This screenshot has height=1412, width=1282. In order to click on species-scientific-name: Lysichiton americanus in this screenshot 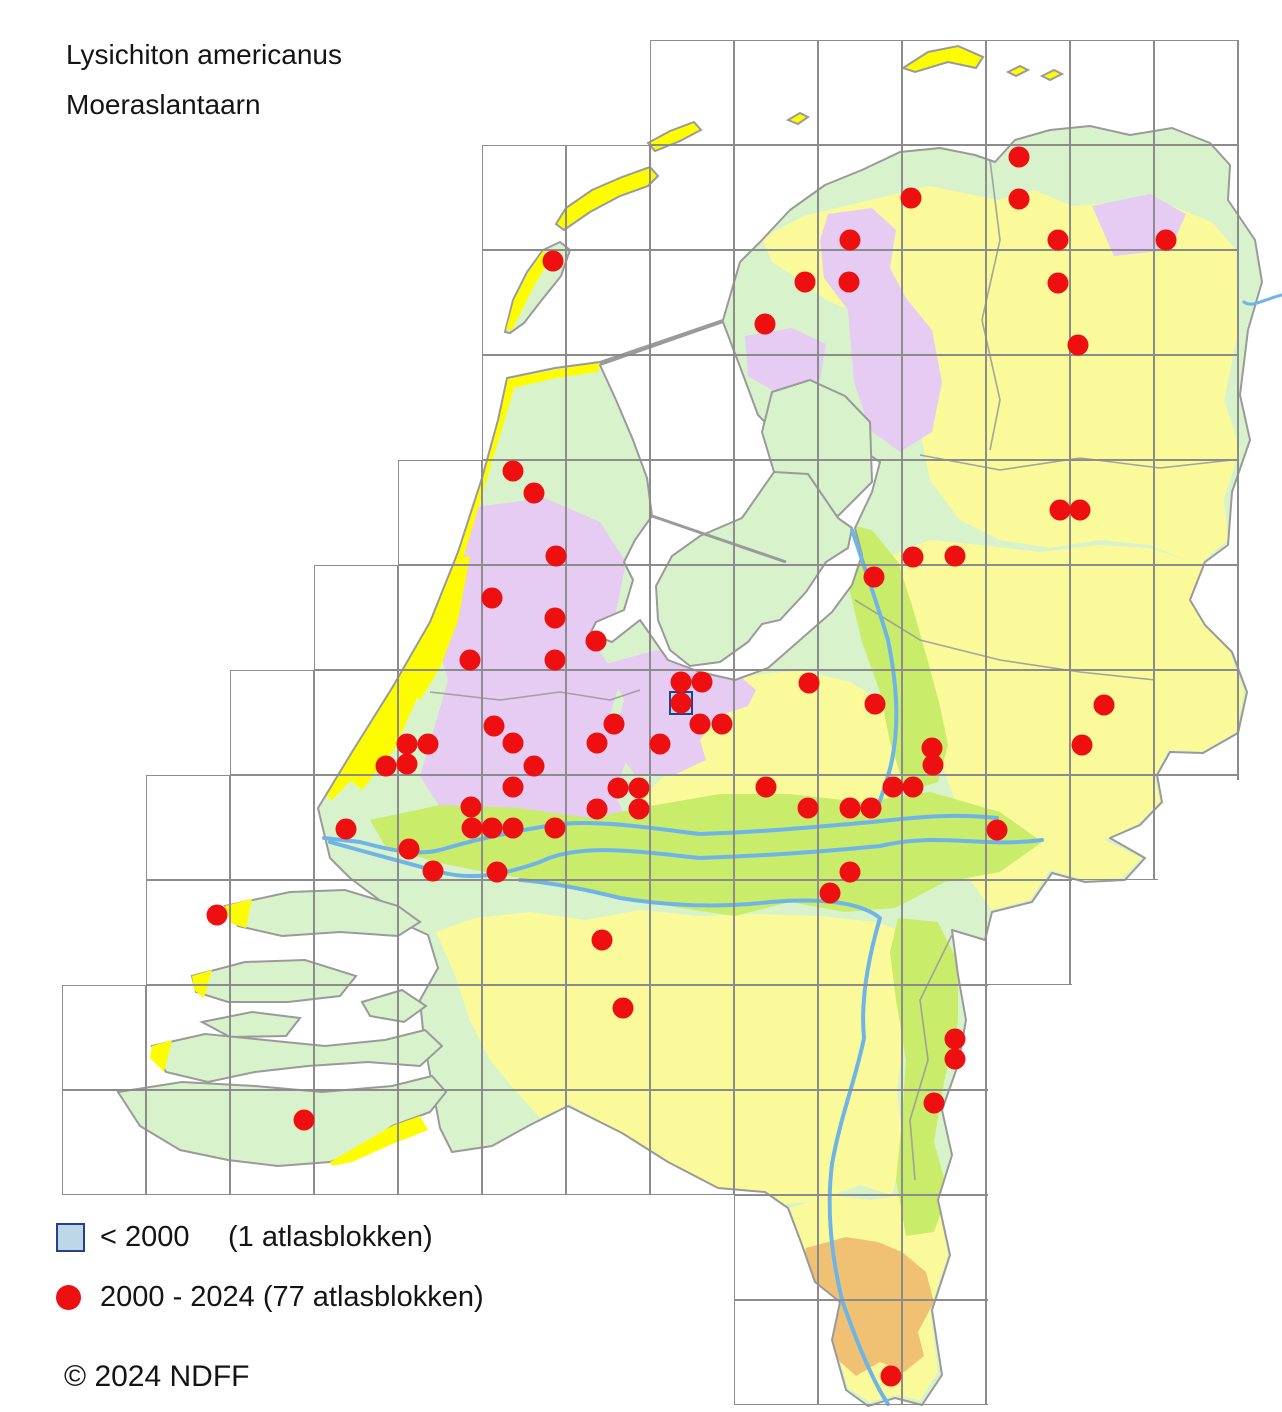, I will do `click(204, 54)`.